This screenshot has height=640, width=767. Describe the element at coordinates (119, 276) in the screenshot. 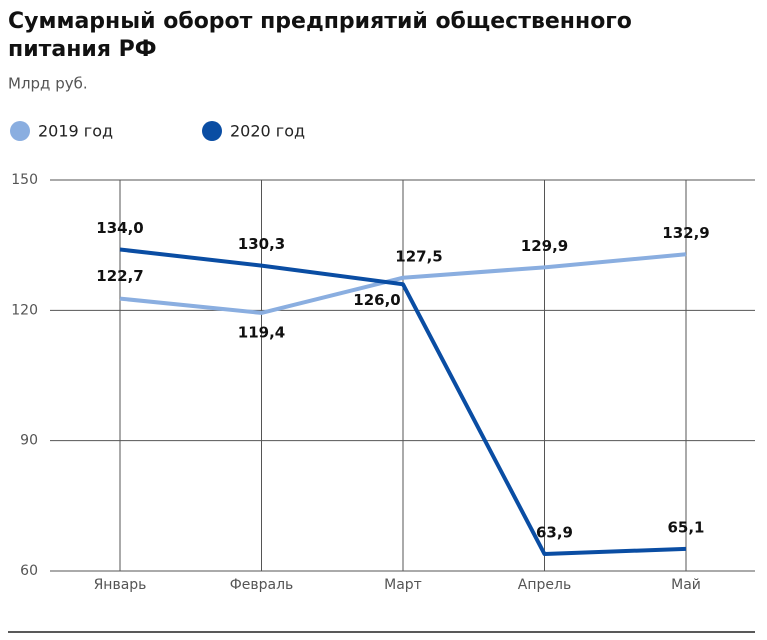

I see `value-label: 122,7` at that location.